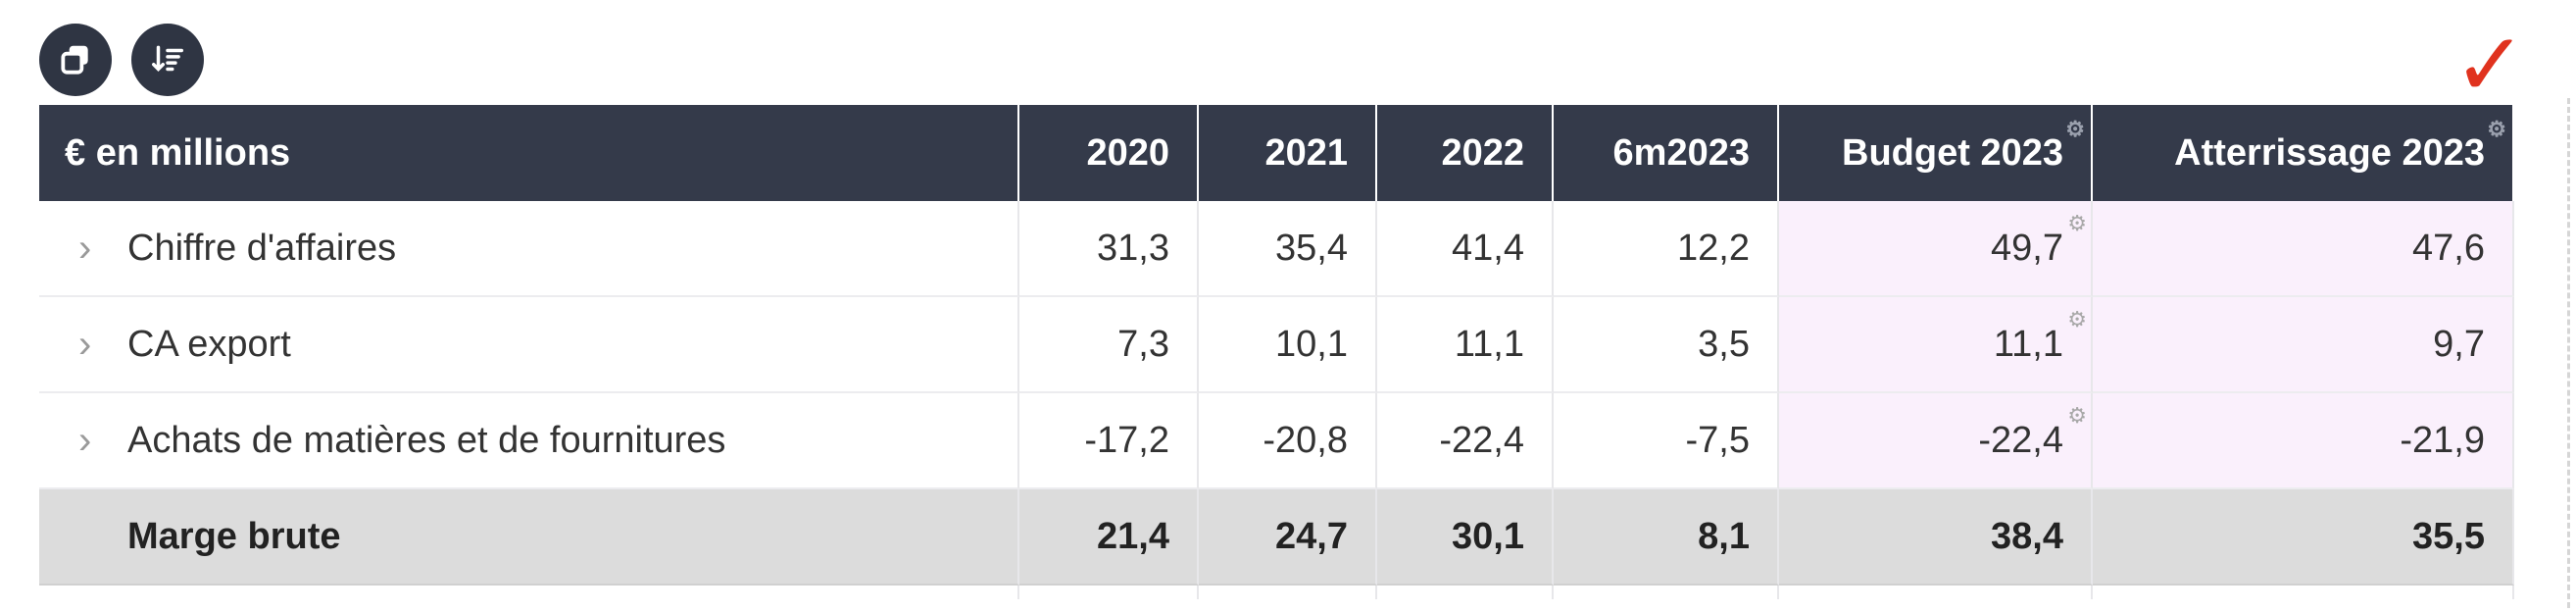 The image size is (2576, 612). What do you see at coordinates (1465, 345) in the screenshot?
I see `value-cell: 11,1` at bounding box center [1465, 345].